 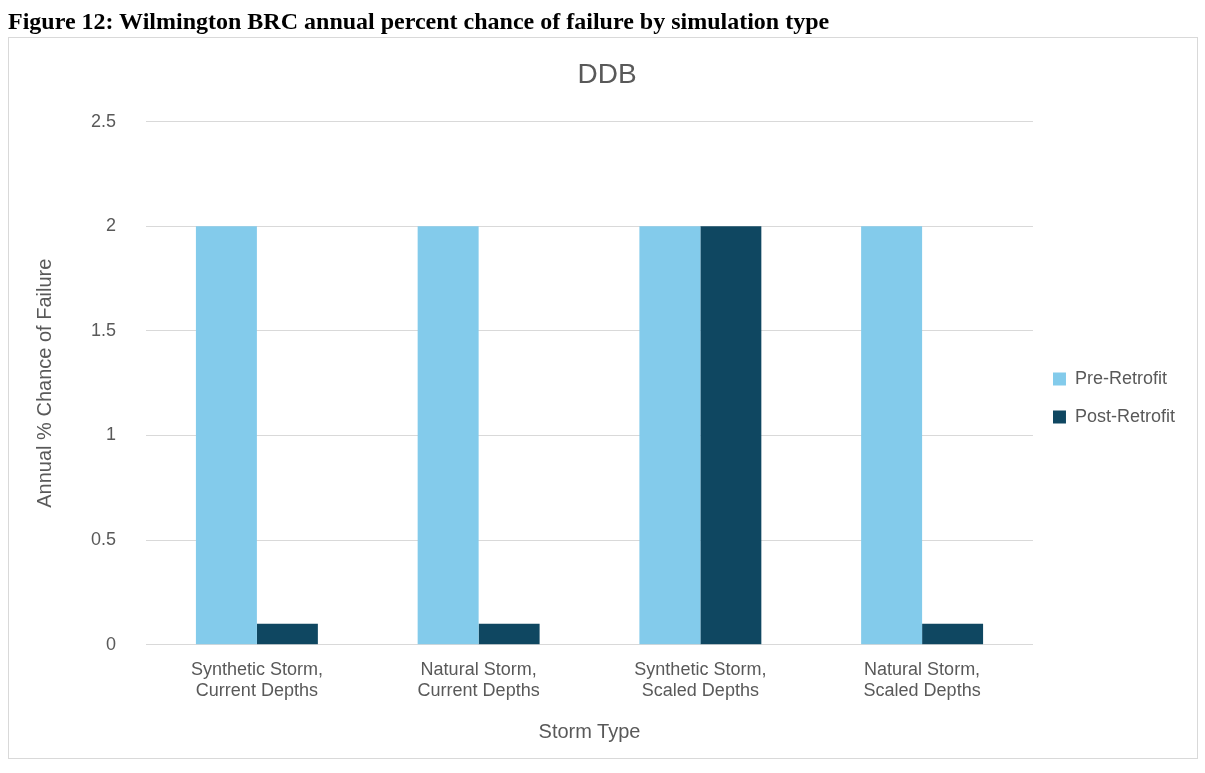 What do you see at coordinates (256, 679) in the screenshot?
I see `x-tick-label: Synthetic Storm, Current Depths` at bounding box center [256, 679].